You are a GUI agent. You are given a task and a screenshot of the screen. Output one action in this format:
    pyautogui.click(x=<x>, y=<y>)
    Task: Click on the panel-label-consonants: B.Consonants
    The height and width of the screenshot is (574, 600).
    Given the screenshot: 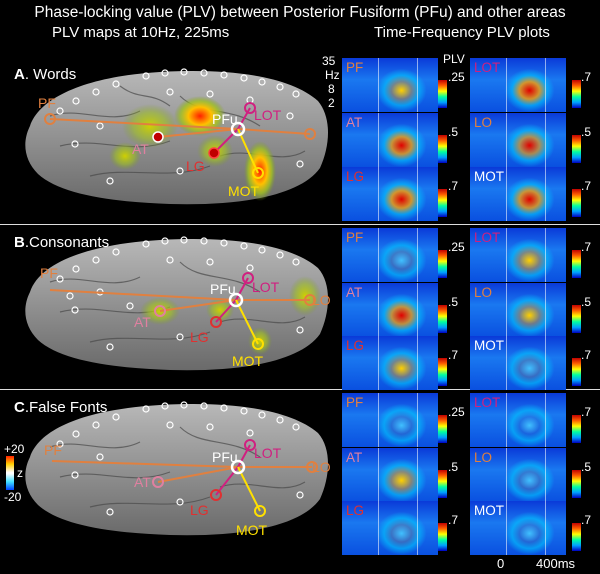 What is the action you would take?
    pyautogui.click(x=61, y=242)
    